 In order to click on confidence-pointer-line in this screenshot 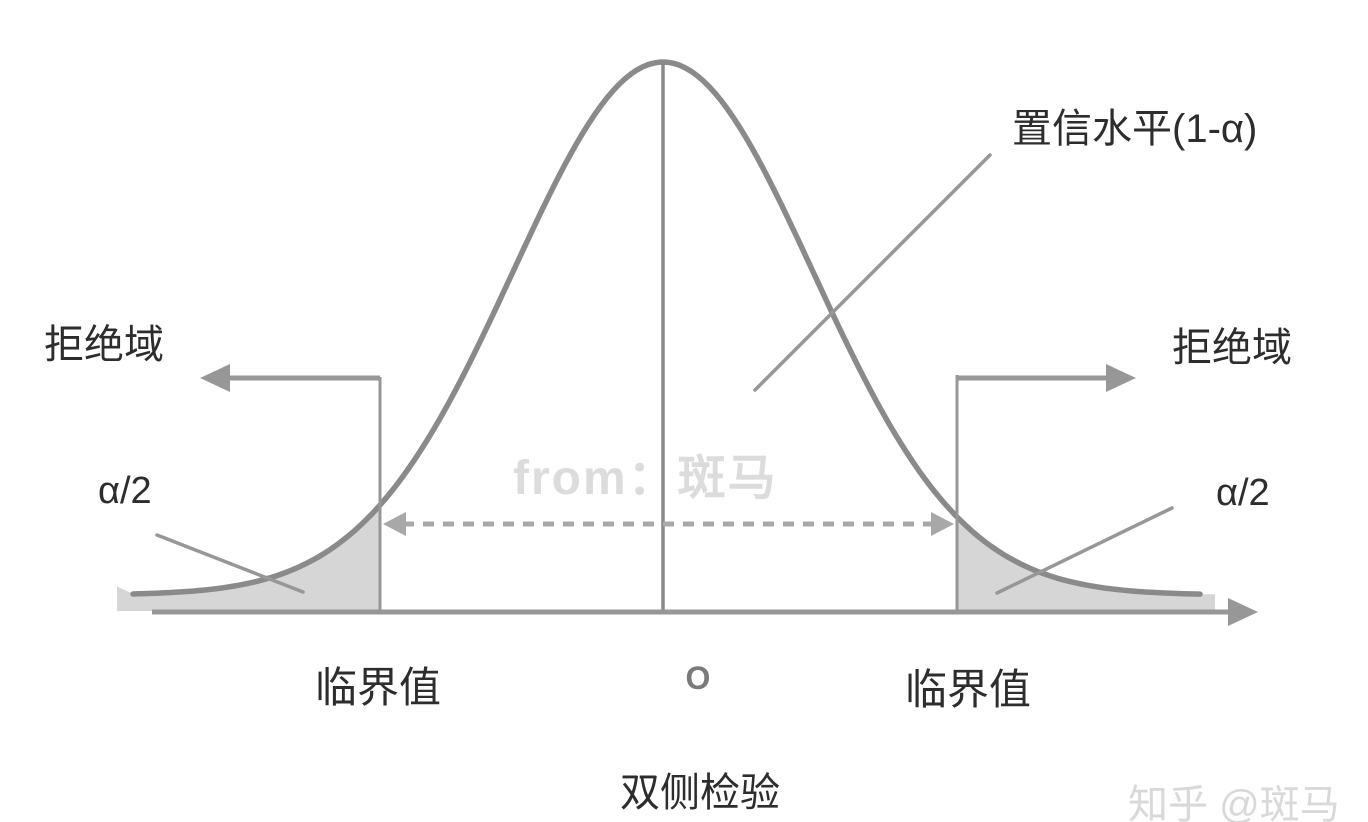, I will do `click(872, 272)`.